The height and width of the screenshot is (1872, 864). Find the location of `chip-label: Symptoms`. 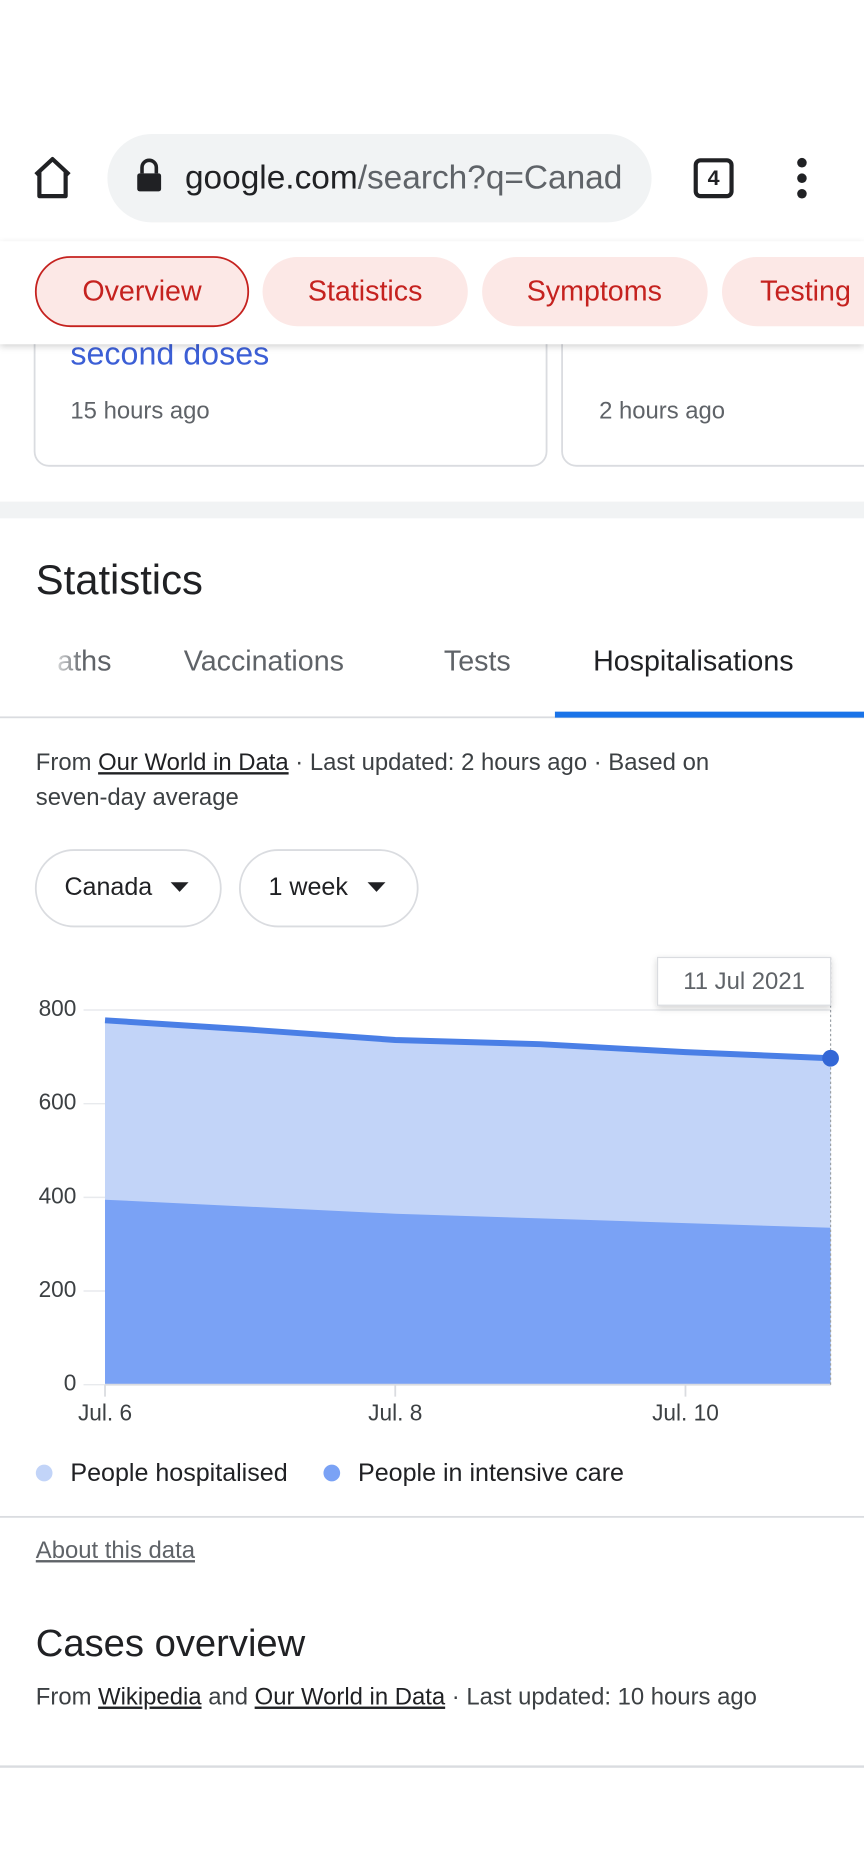

chip-label: Symptoms is located at coordinates (594, 291).